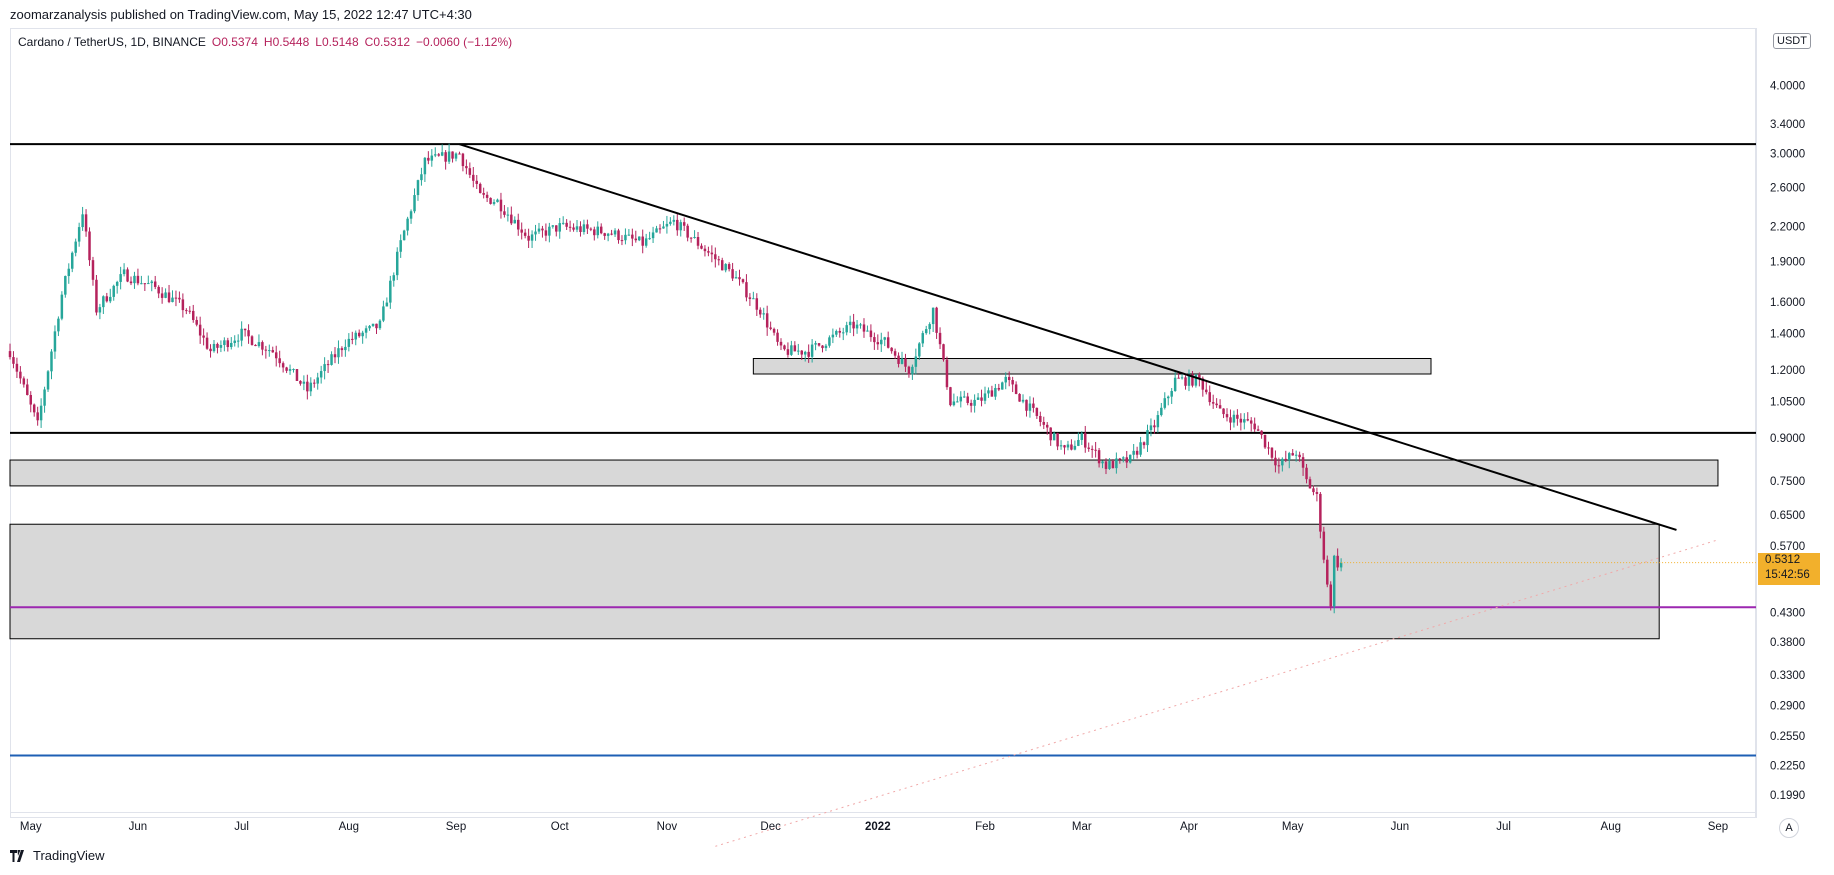  What do you see at coordinates (1792, 41) in the screenshot?
I see `price-unit-badge: USDT` at bounding box center [1792, 41].